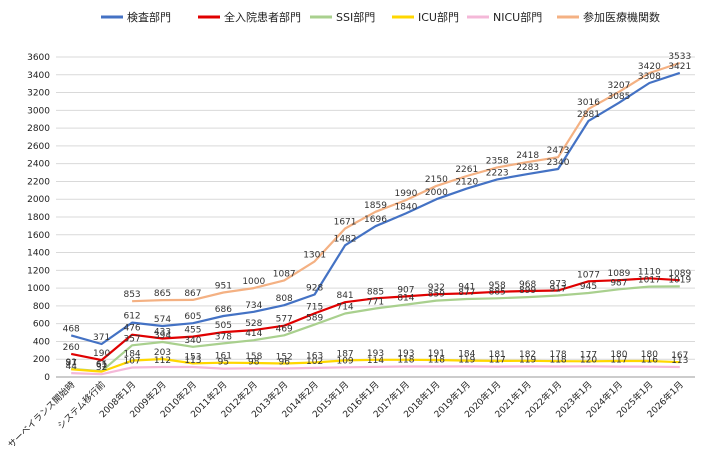 The image size is (703, 461). I want to click on data-label: 885, so click(497, 292).